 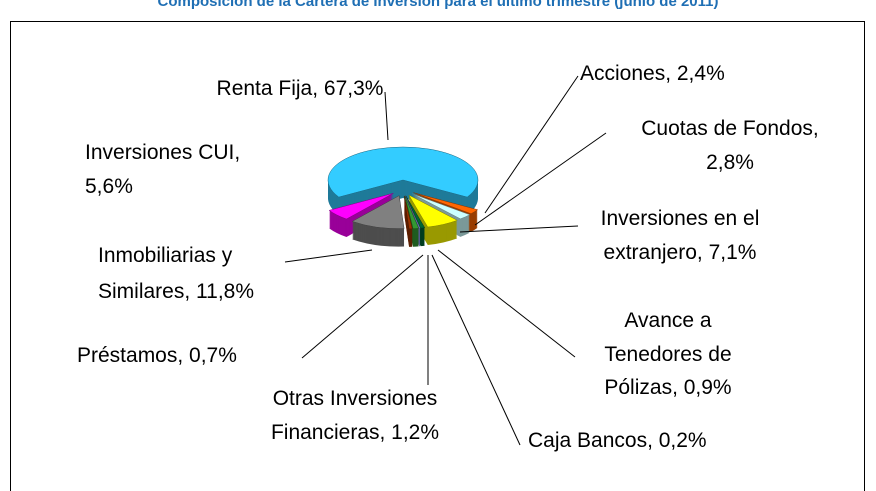 I want to click on data-label: Otras Inversiones, so click(x=355, y=398).